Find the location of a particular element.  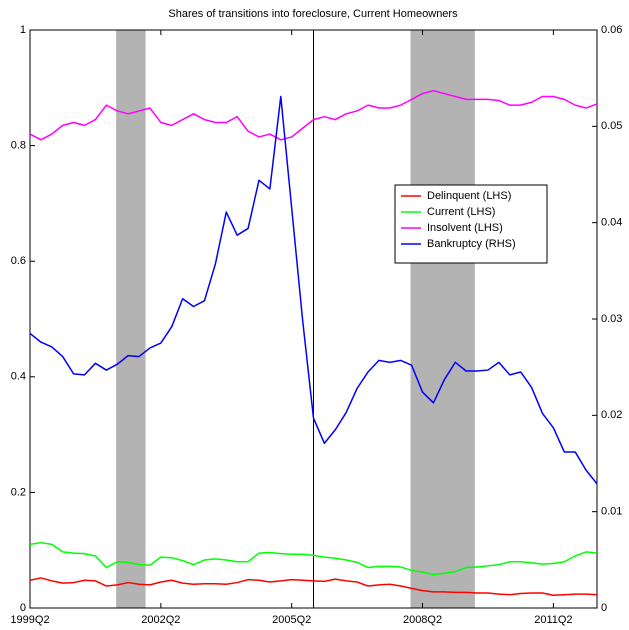

y2-tick-label: 0.05 is located at coordinates (611, 126).